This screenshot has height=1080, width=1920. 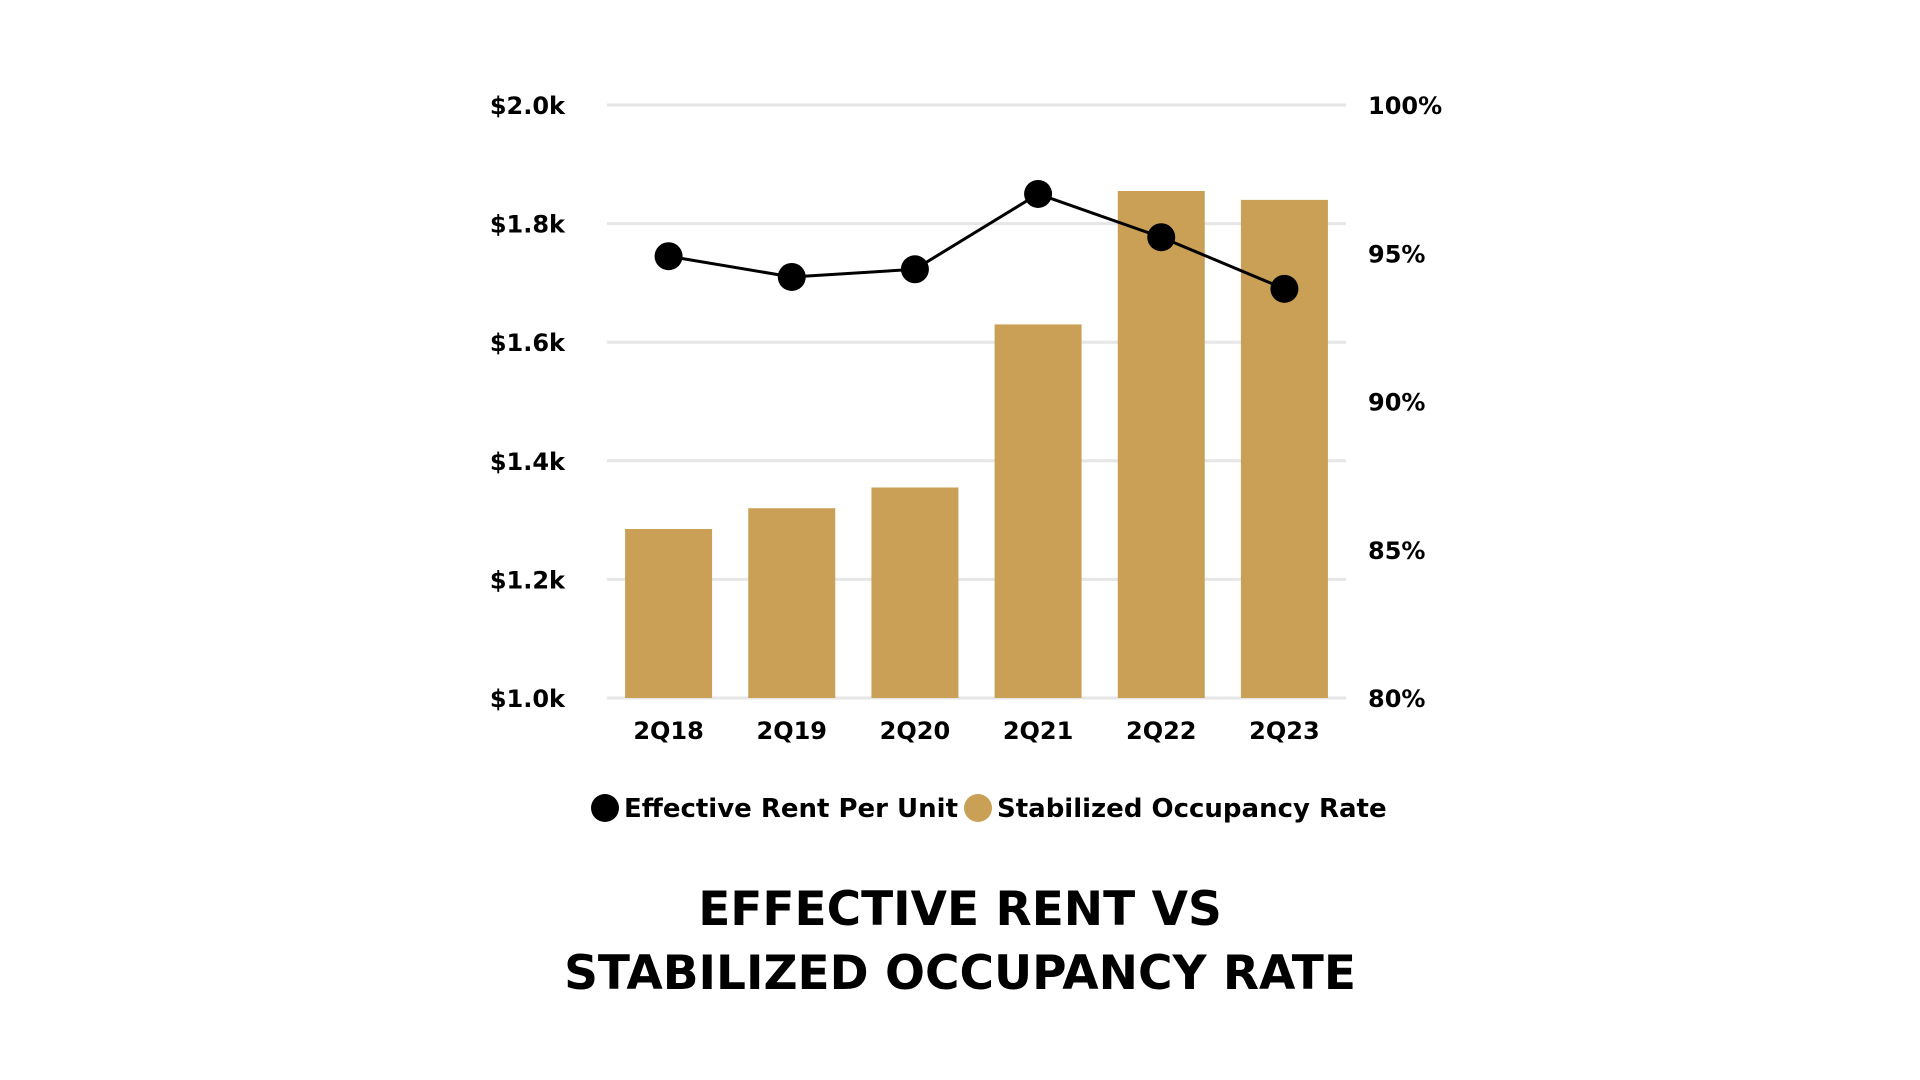 I want to click on left-tick-label: $1.0k, so click(x=528, y=699).